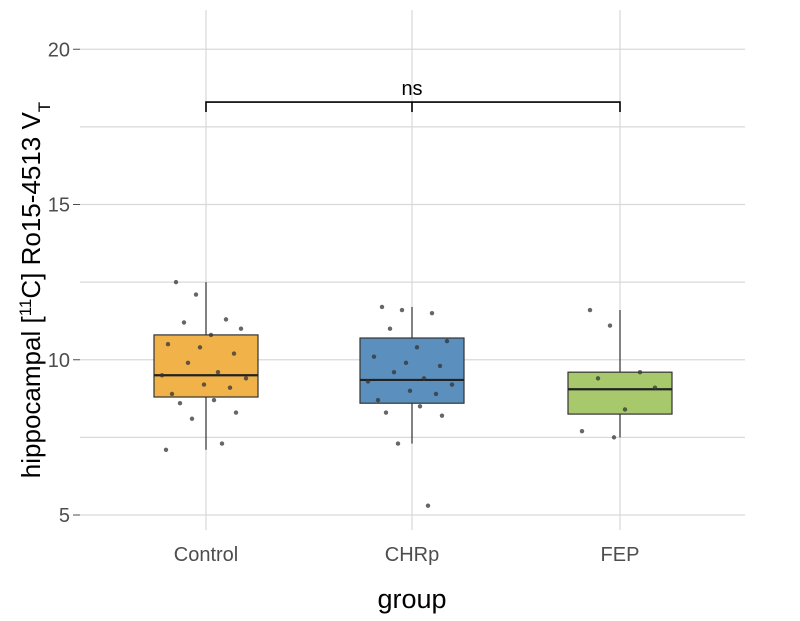 Image resolution: width=800 pixels, height=621 pixels. What do you see at coordinates (411, 599) in the screenshot?
I see `x-axis-title: group` at bounding box center [411, 599].